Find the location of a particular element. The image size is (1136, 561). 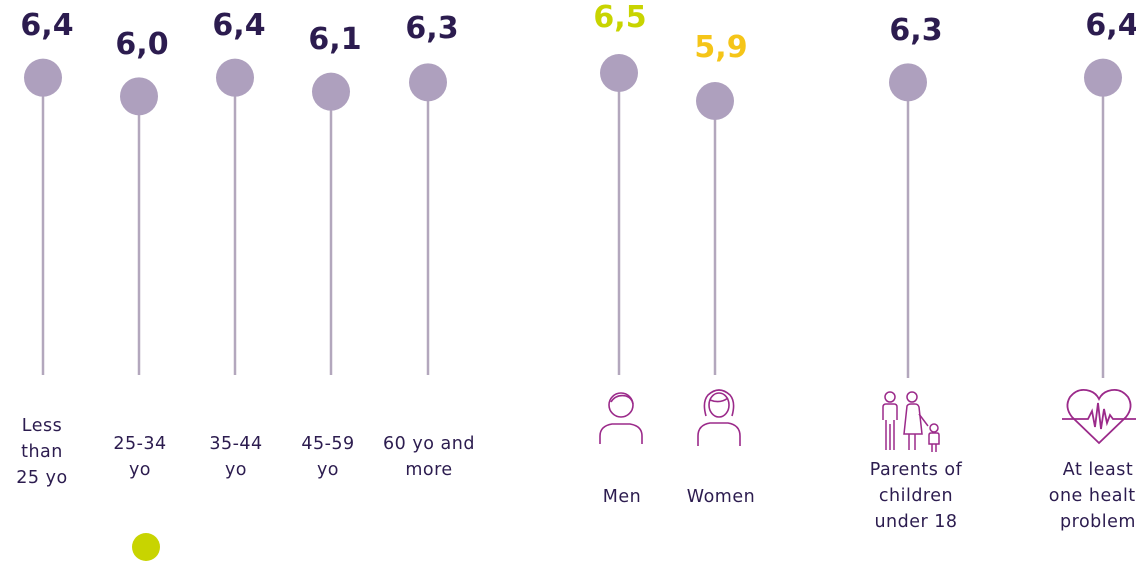

value-label-less-than-25: 6,4 is located at coordinates (47, 25).